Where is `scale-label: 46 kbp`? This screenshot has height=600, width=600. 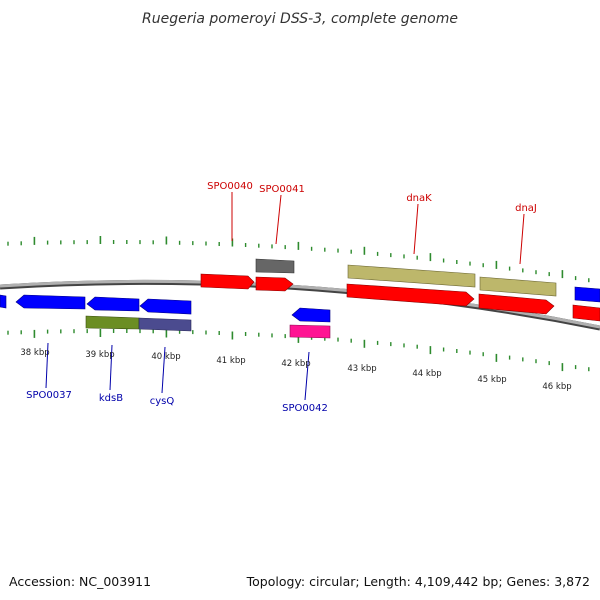
scale-label: 46 kbp is located at coordinates (556, 387).